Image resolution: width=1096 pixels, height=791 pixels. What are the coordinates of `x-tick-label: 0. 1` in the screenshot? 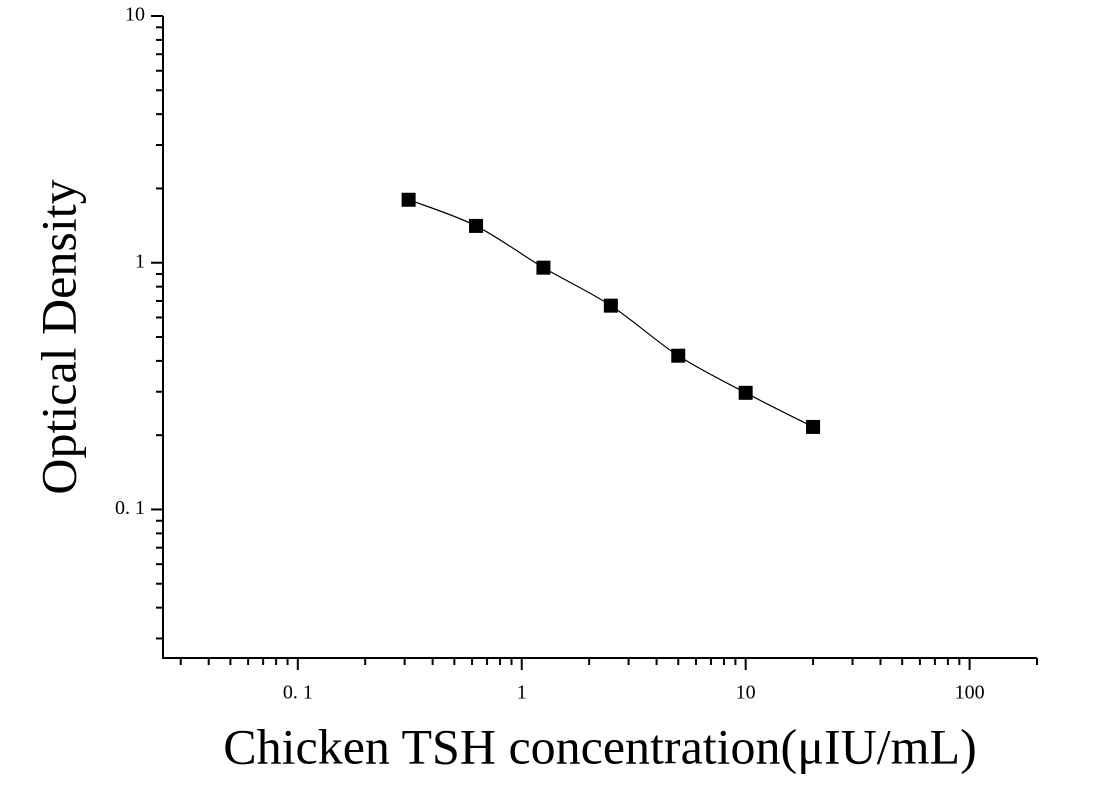 It's located at (298, 693).